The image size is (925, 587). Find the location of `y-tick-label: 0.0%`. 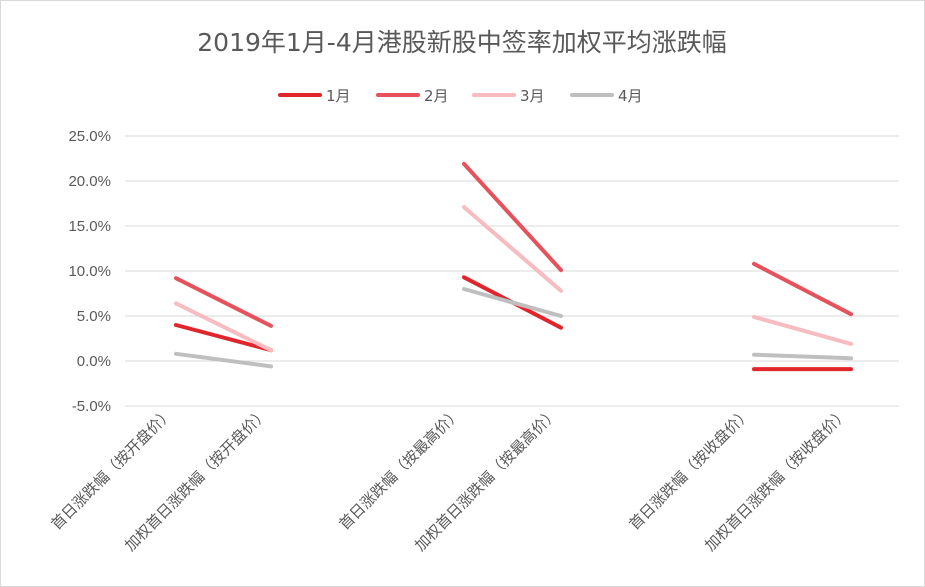

y-tick-label: 0.0% is located at coordinates (94, 361).